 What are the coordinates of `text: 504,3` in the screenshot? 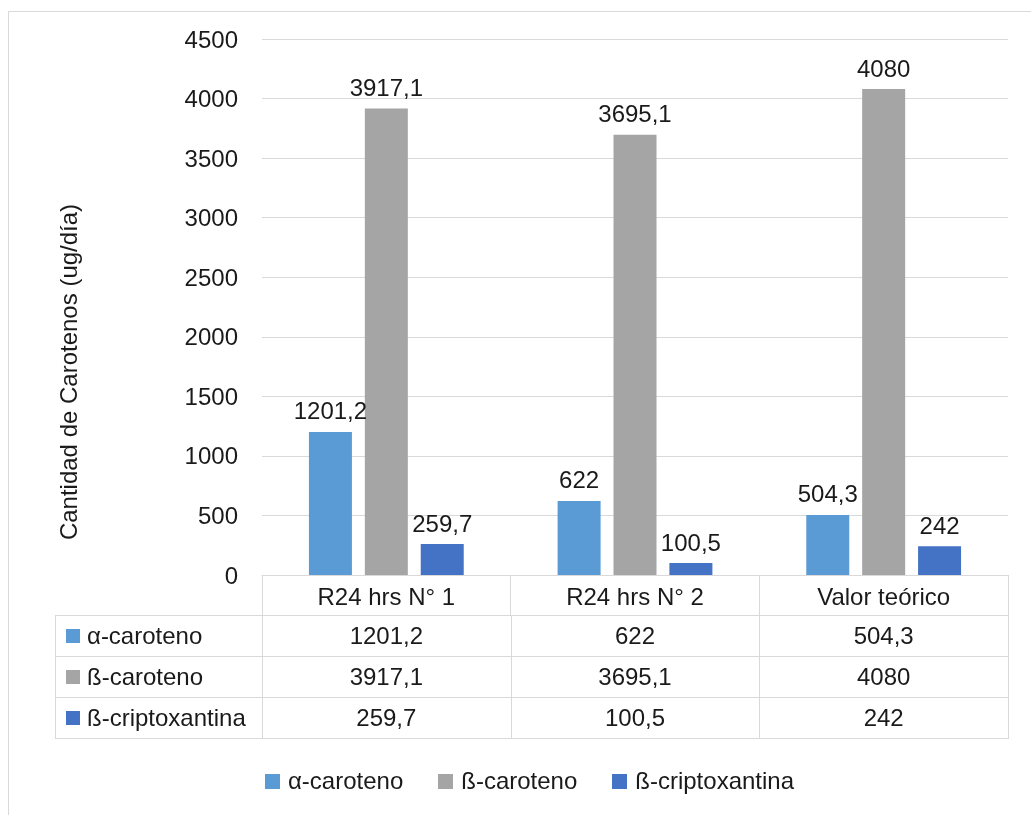 It's located at (827, 494).